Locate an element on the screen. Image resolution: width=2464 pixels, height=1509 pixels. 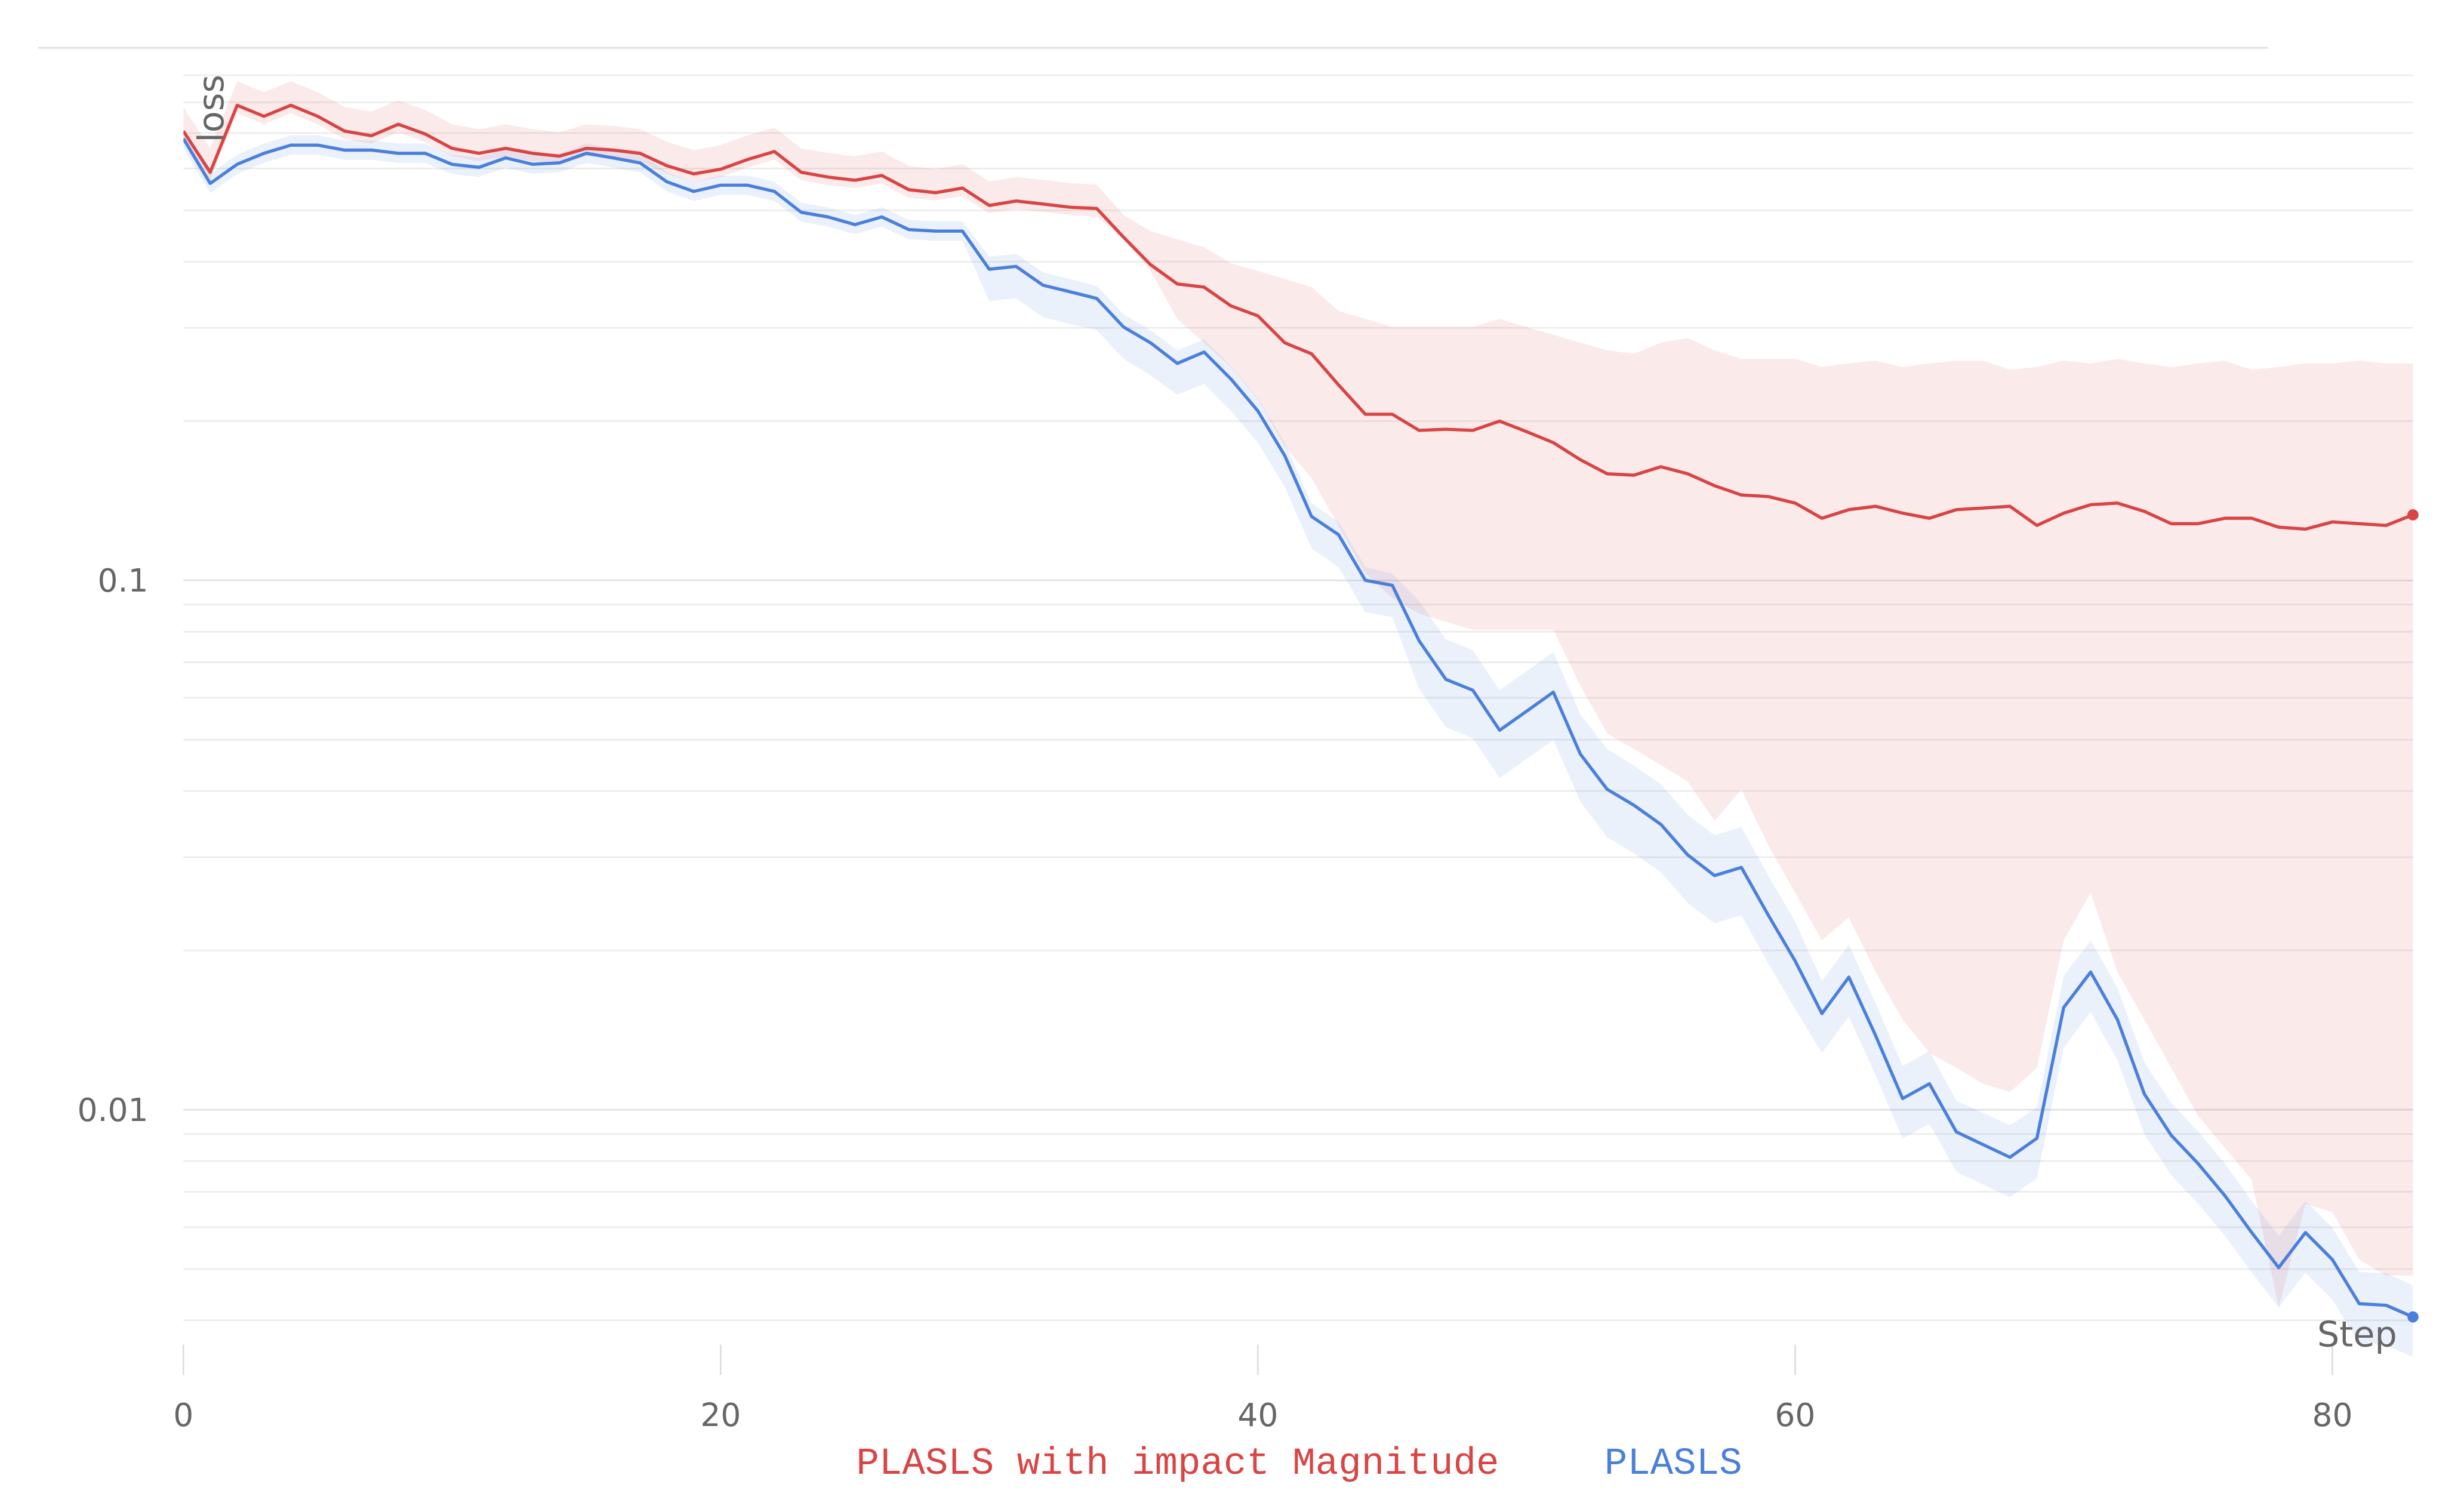
legend-entry: PLASLS is located at coordinates (1673, 1464).